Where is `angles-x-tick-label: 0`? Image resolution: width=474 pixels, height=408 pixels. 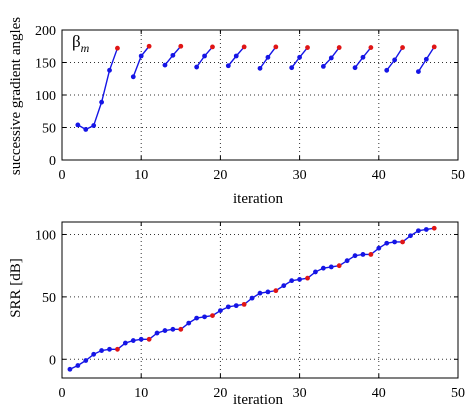
angles-x-tick-label: 0 is located at coordinates (62, 175).